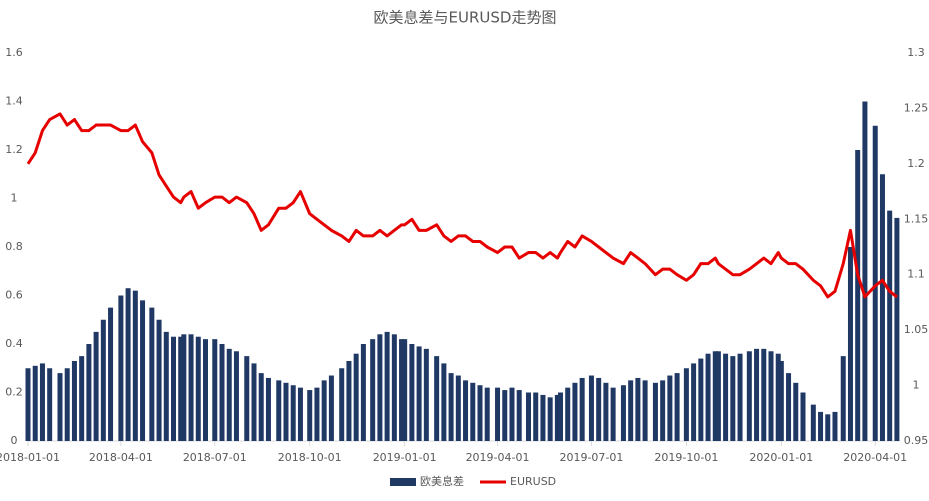 The image size is (929, 501). I want to click on x-tick-label: 2018-01-01, so click(30, 457).